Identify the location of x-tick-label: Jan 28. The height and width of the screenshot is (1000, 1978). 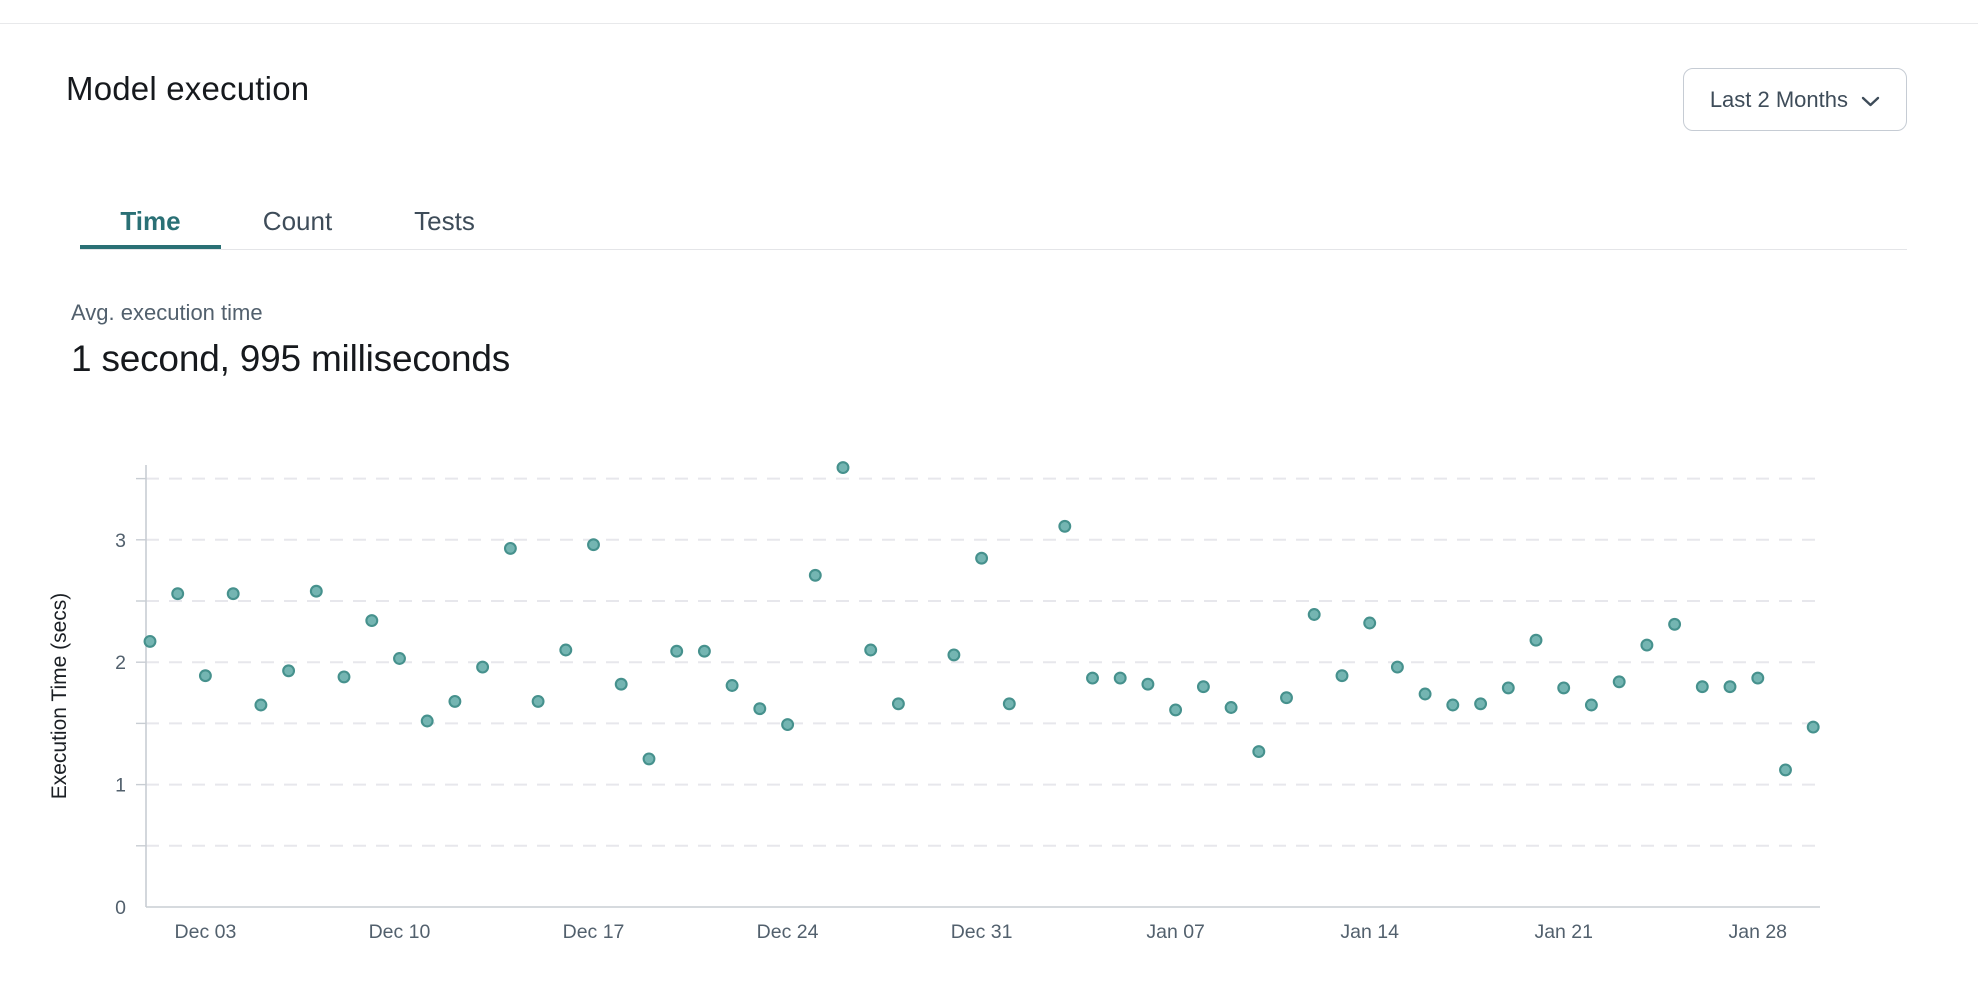
(1757, 932).